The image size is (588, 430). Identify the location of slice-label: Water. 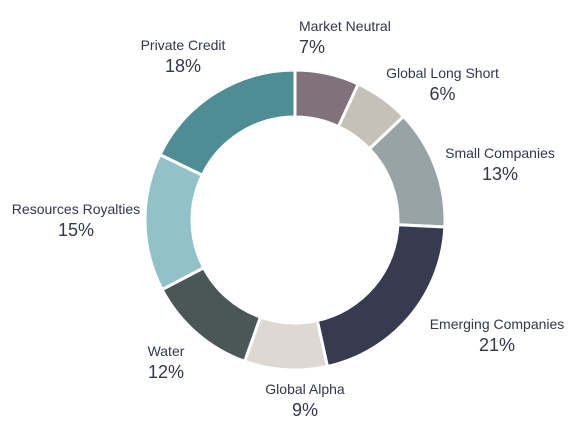
(166, 351).